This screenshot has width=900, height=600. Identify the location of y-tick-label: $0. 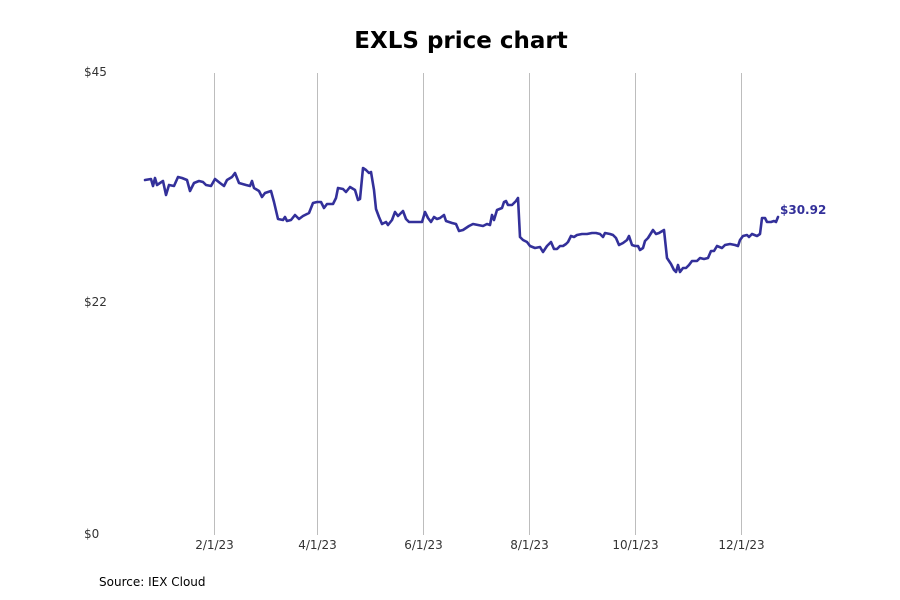
(92, 534).